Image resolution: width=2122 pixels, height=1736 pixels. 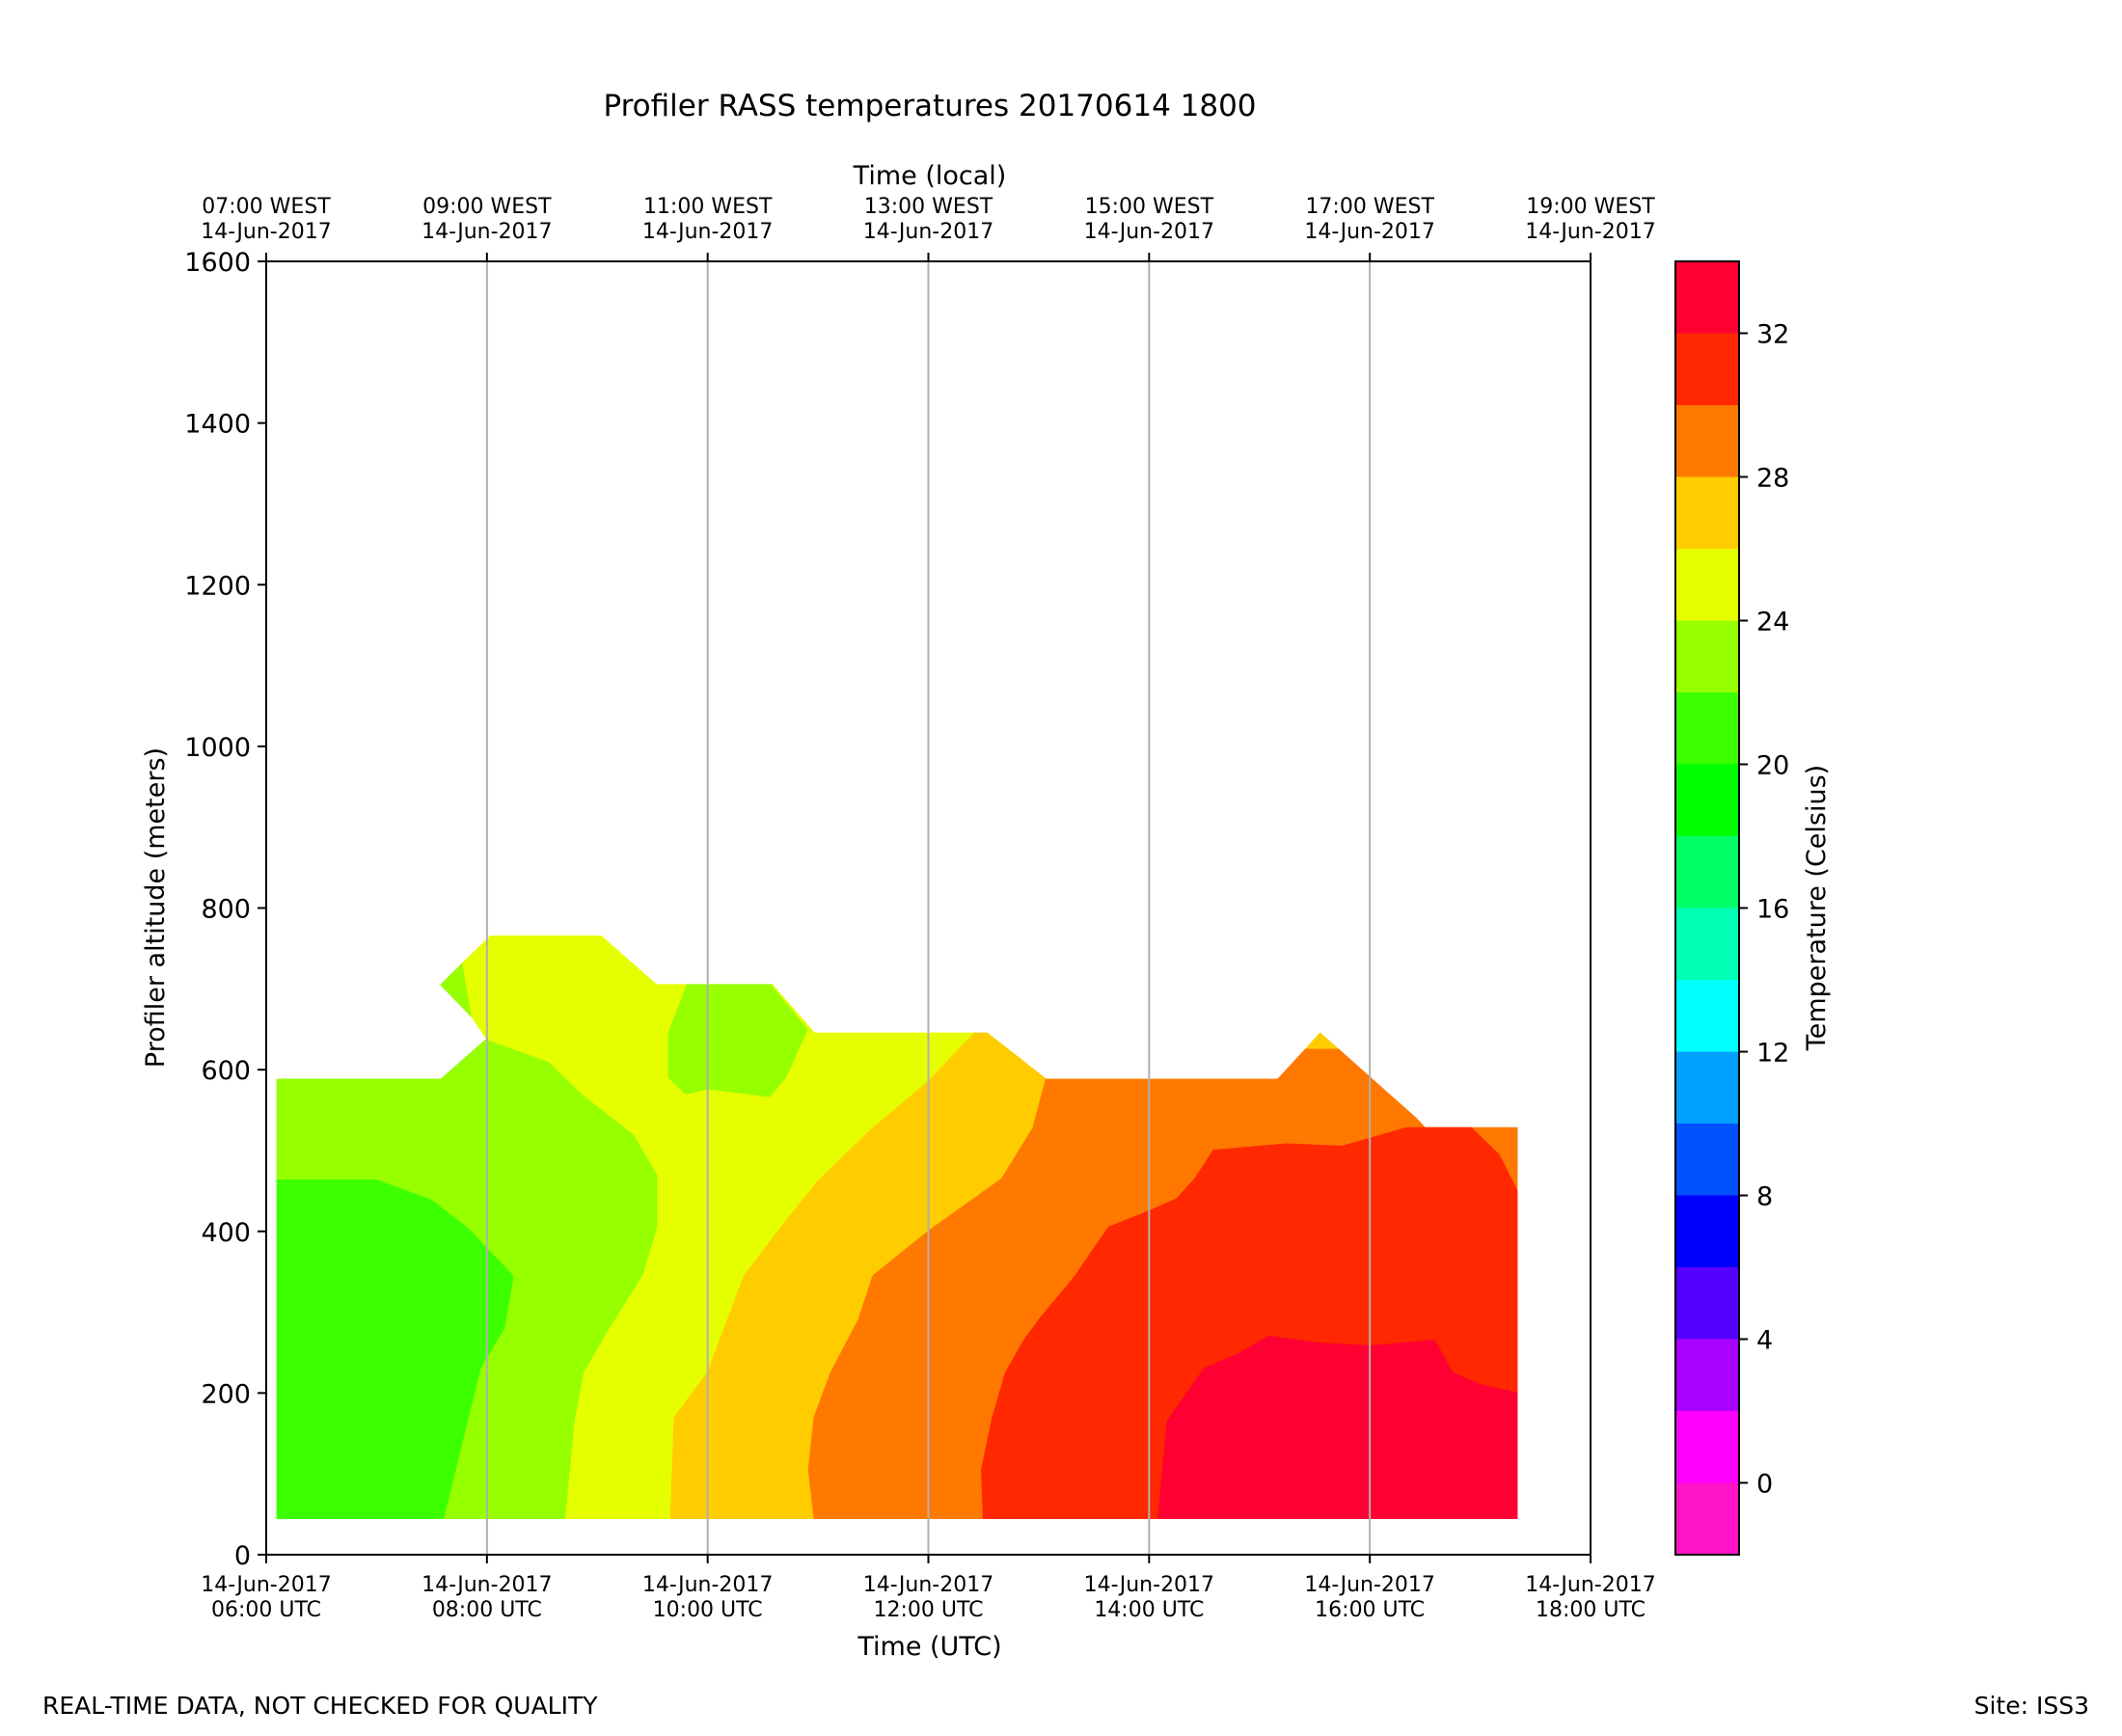 What do you see at coordinates (1817, 908) in the screenshot?
I see `colorbar-label: Temperature (Celsius)` at bounding box center [1817, 908].